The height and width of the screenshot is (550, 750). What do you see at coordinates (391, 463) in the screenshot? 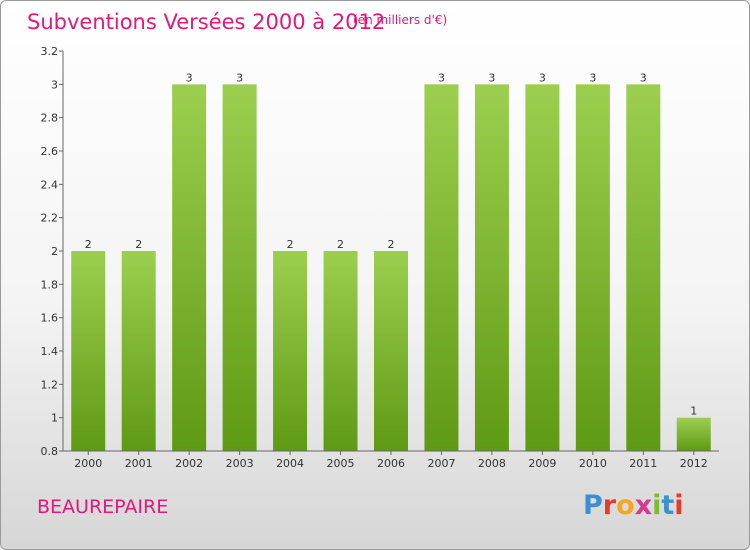
I see `x-tick-label: 2006` at bounding box center [391, 463].